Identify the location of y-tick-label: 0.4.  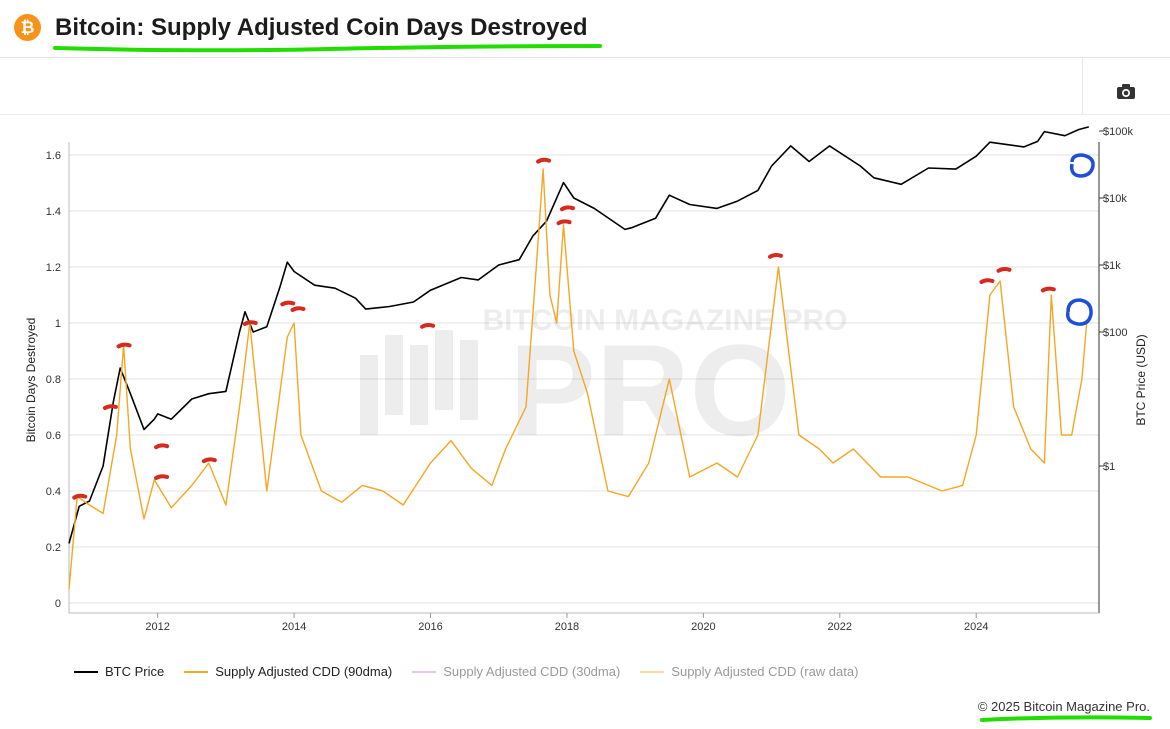
(53, 492).